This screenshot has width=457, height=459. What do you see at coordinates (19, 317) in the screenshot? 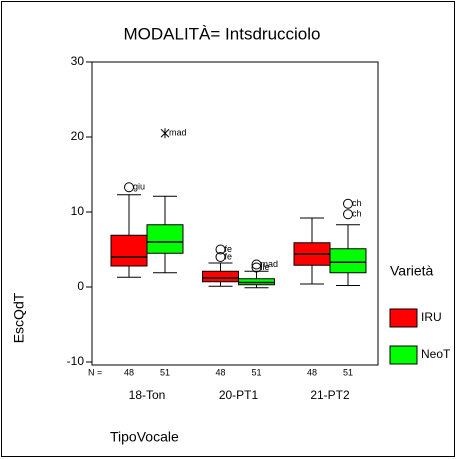
I see `y-axis-label: EscQdT` at bounding box center [19, 317].